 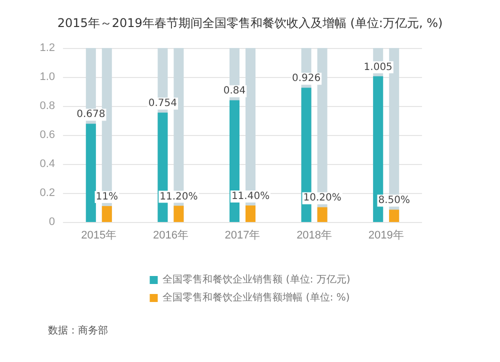 What do you see at coordinates (47, 193) in the screenshot?
I see `y-tick-label: 0.2` at bounding box center [47, 193].